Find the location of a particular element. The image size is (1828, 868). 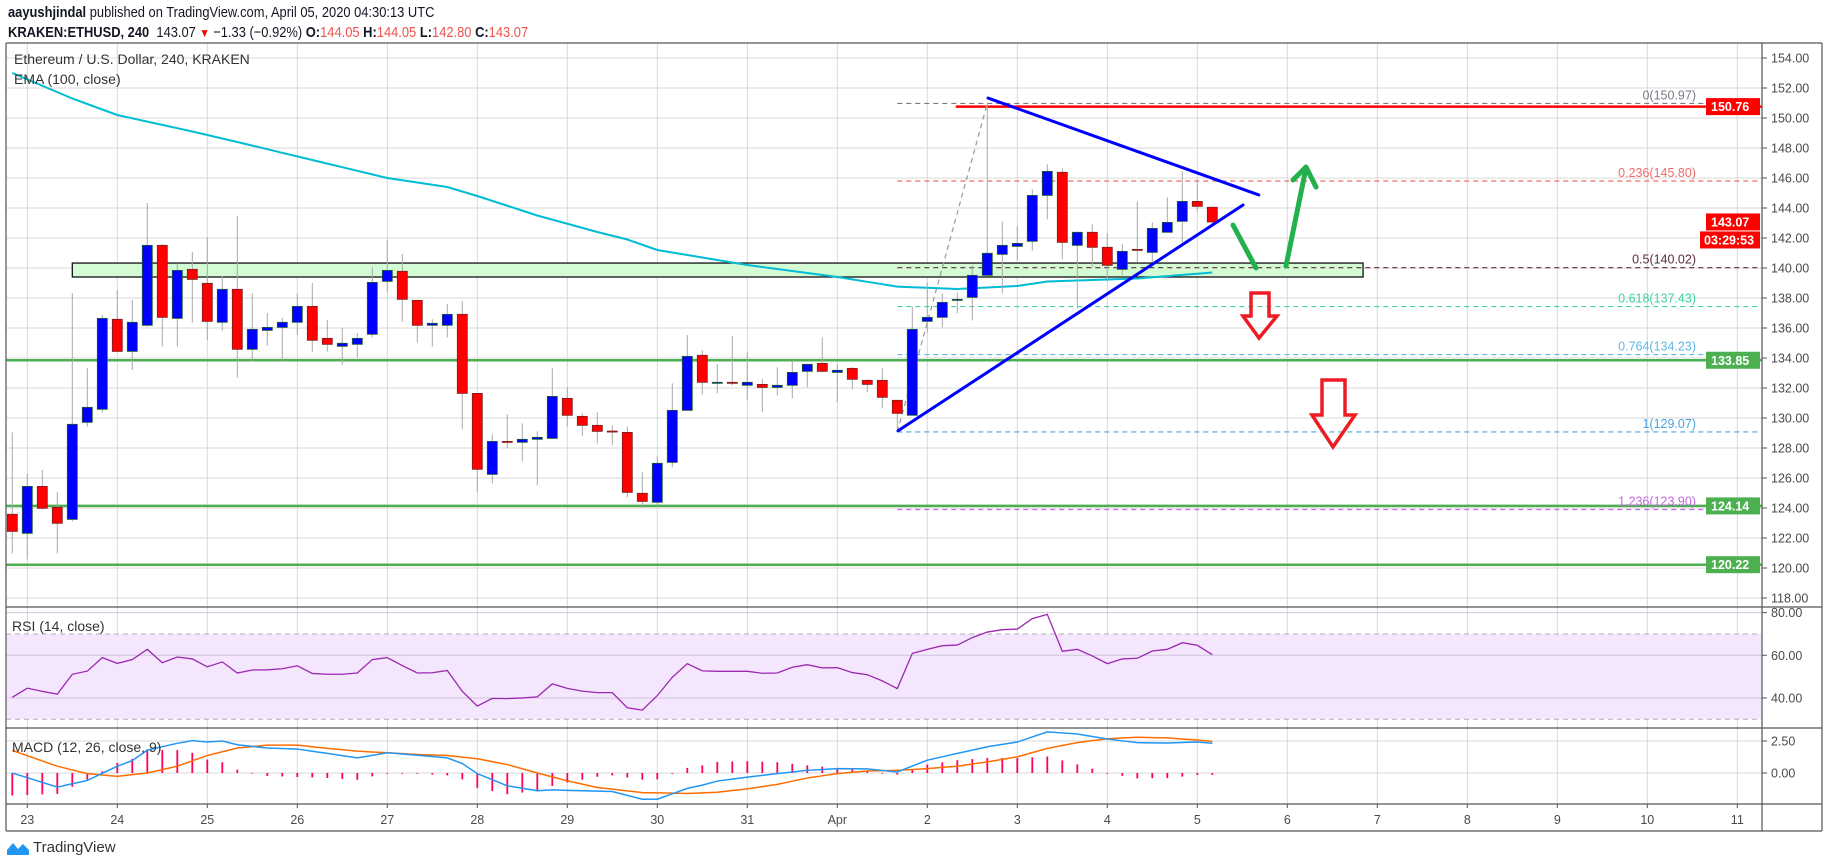

annotation-arrows is located at coordinates (1294, 307).